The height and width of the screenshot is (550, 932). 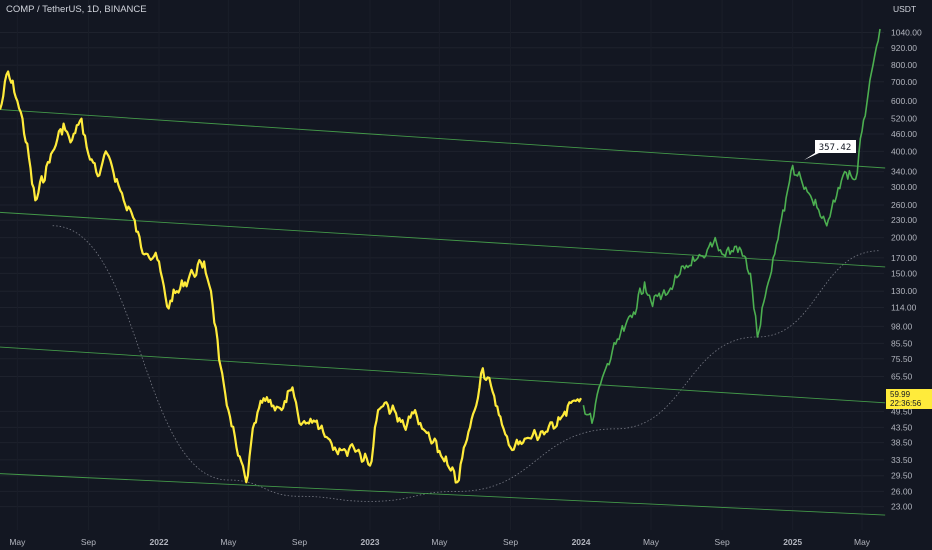 I want to click on y-tick-label: 26.00, so click(x=902, y=491).